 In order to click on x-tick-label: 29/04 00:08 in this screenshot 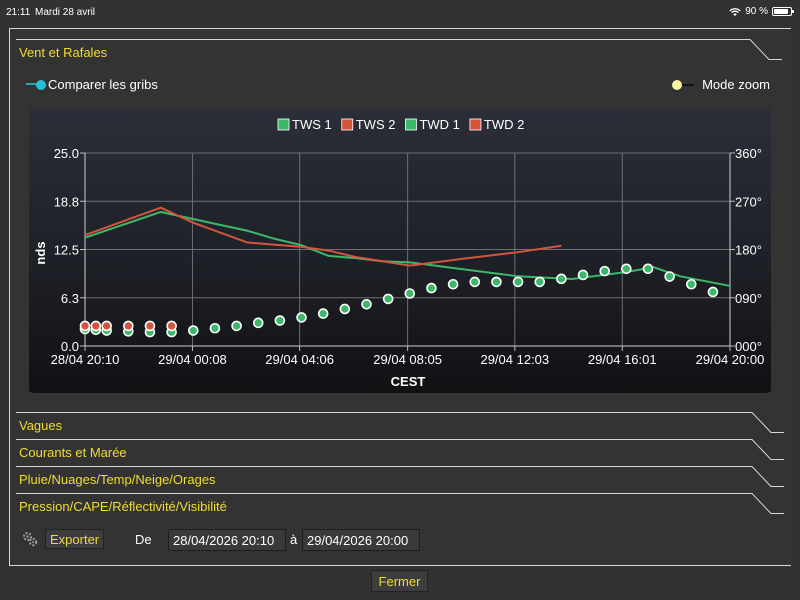, I will do `click(192, 359)`.